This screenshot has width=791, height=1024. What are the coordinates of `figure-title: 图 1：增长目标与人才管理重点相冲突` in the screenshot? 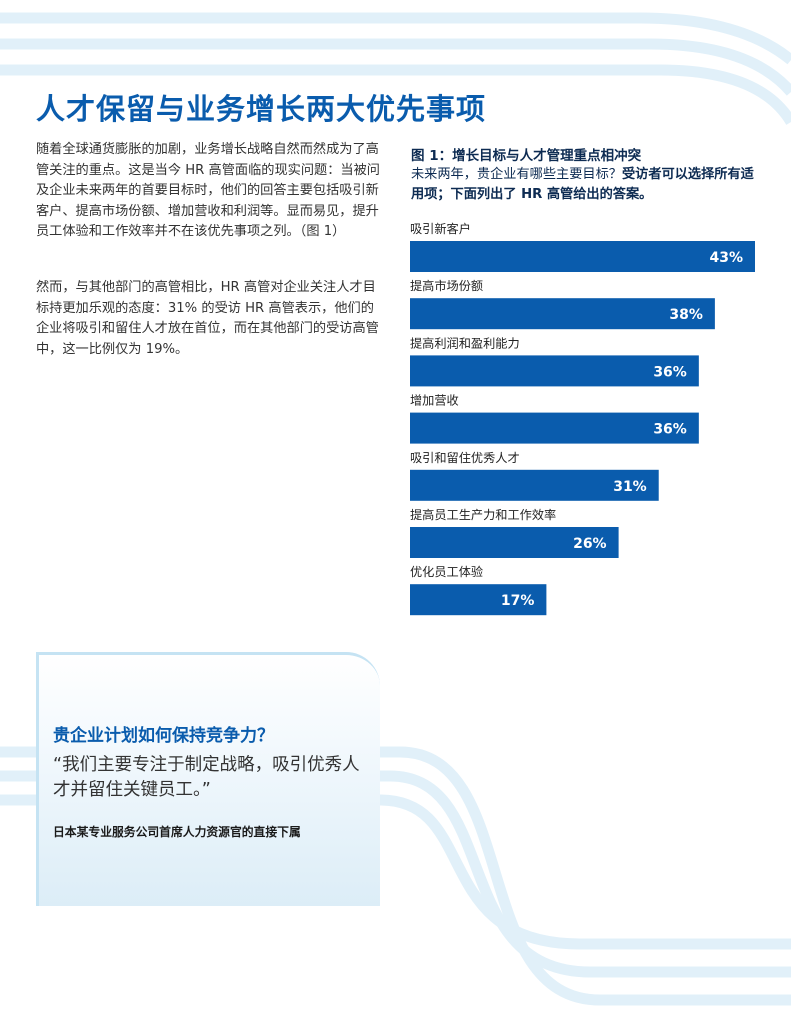 It's located at (526, 156).